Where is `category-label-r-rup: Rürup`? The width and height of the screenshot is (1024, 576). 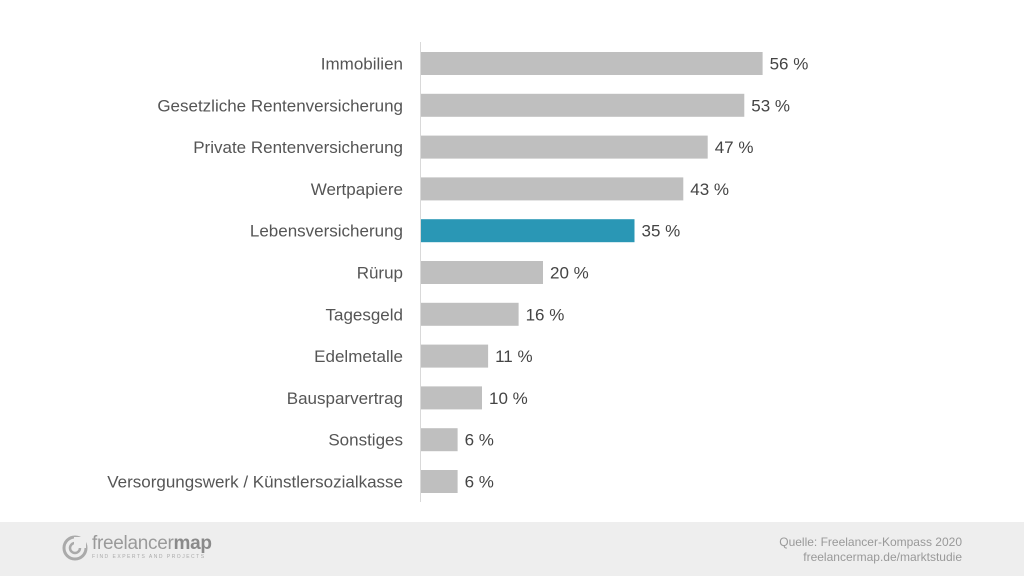
category-label-r-rup: Rürup is located at coordinates (380, 273).